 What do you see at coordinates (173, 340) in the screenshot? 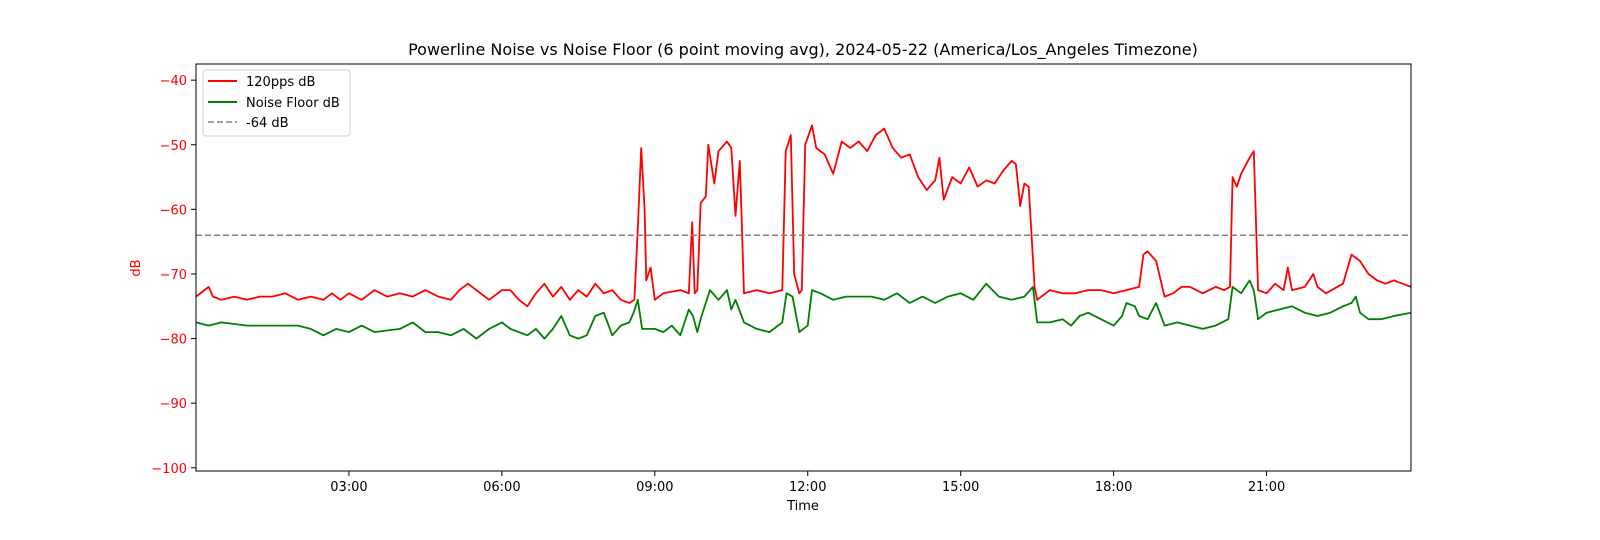
I see `y-tick-label: −80` at bounding box center [173, 340].